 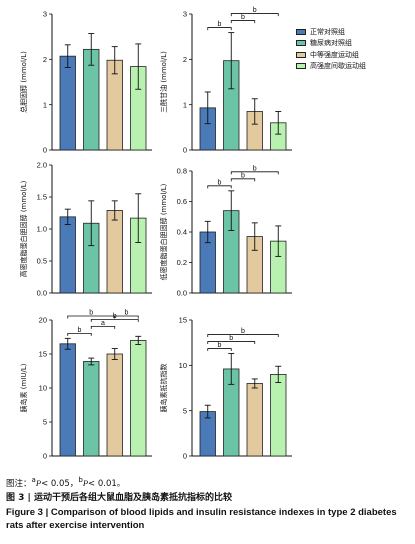 What do you see at coordinates (355, 31) in the screenshot?
I see `legend-item-normal-control: 正常对照组` at bounding box center [355, 31].